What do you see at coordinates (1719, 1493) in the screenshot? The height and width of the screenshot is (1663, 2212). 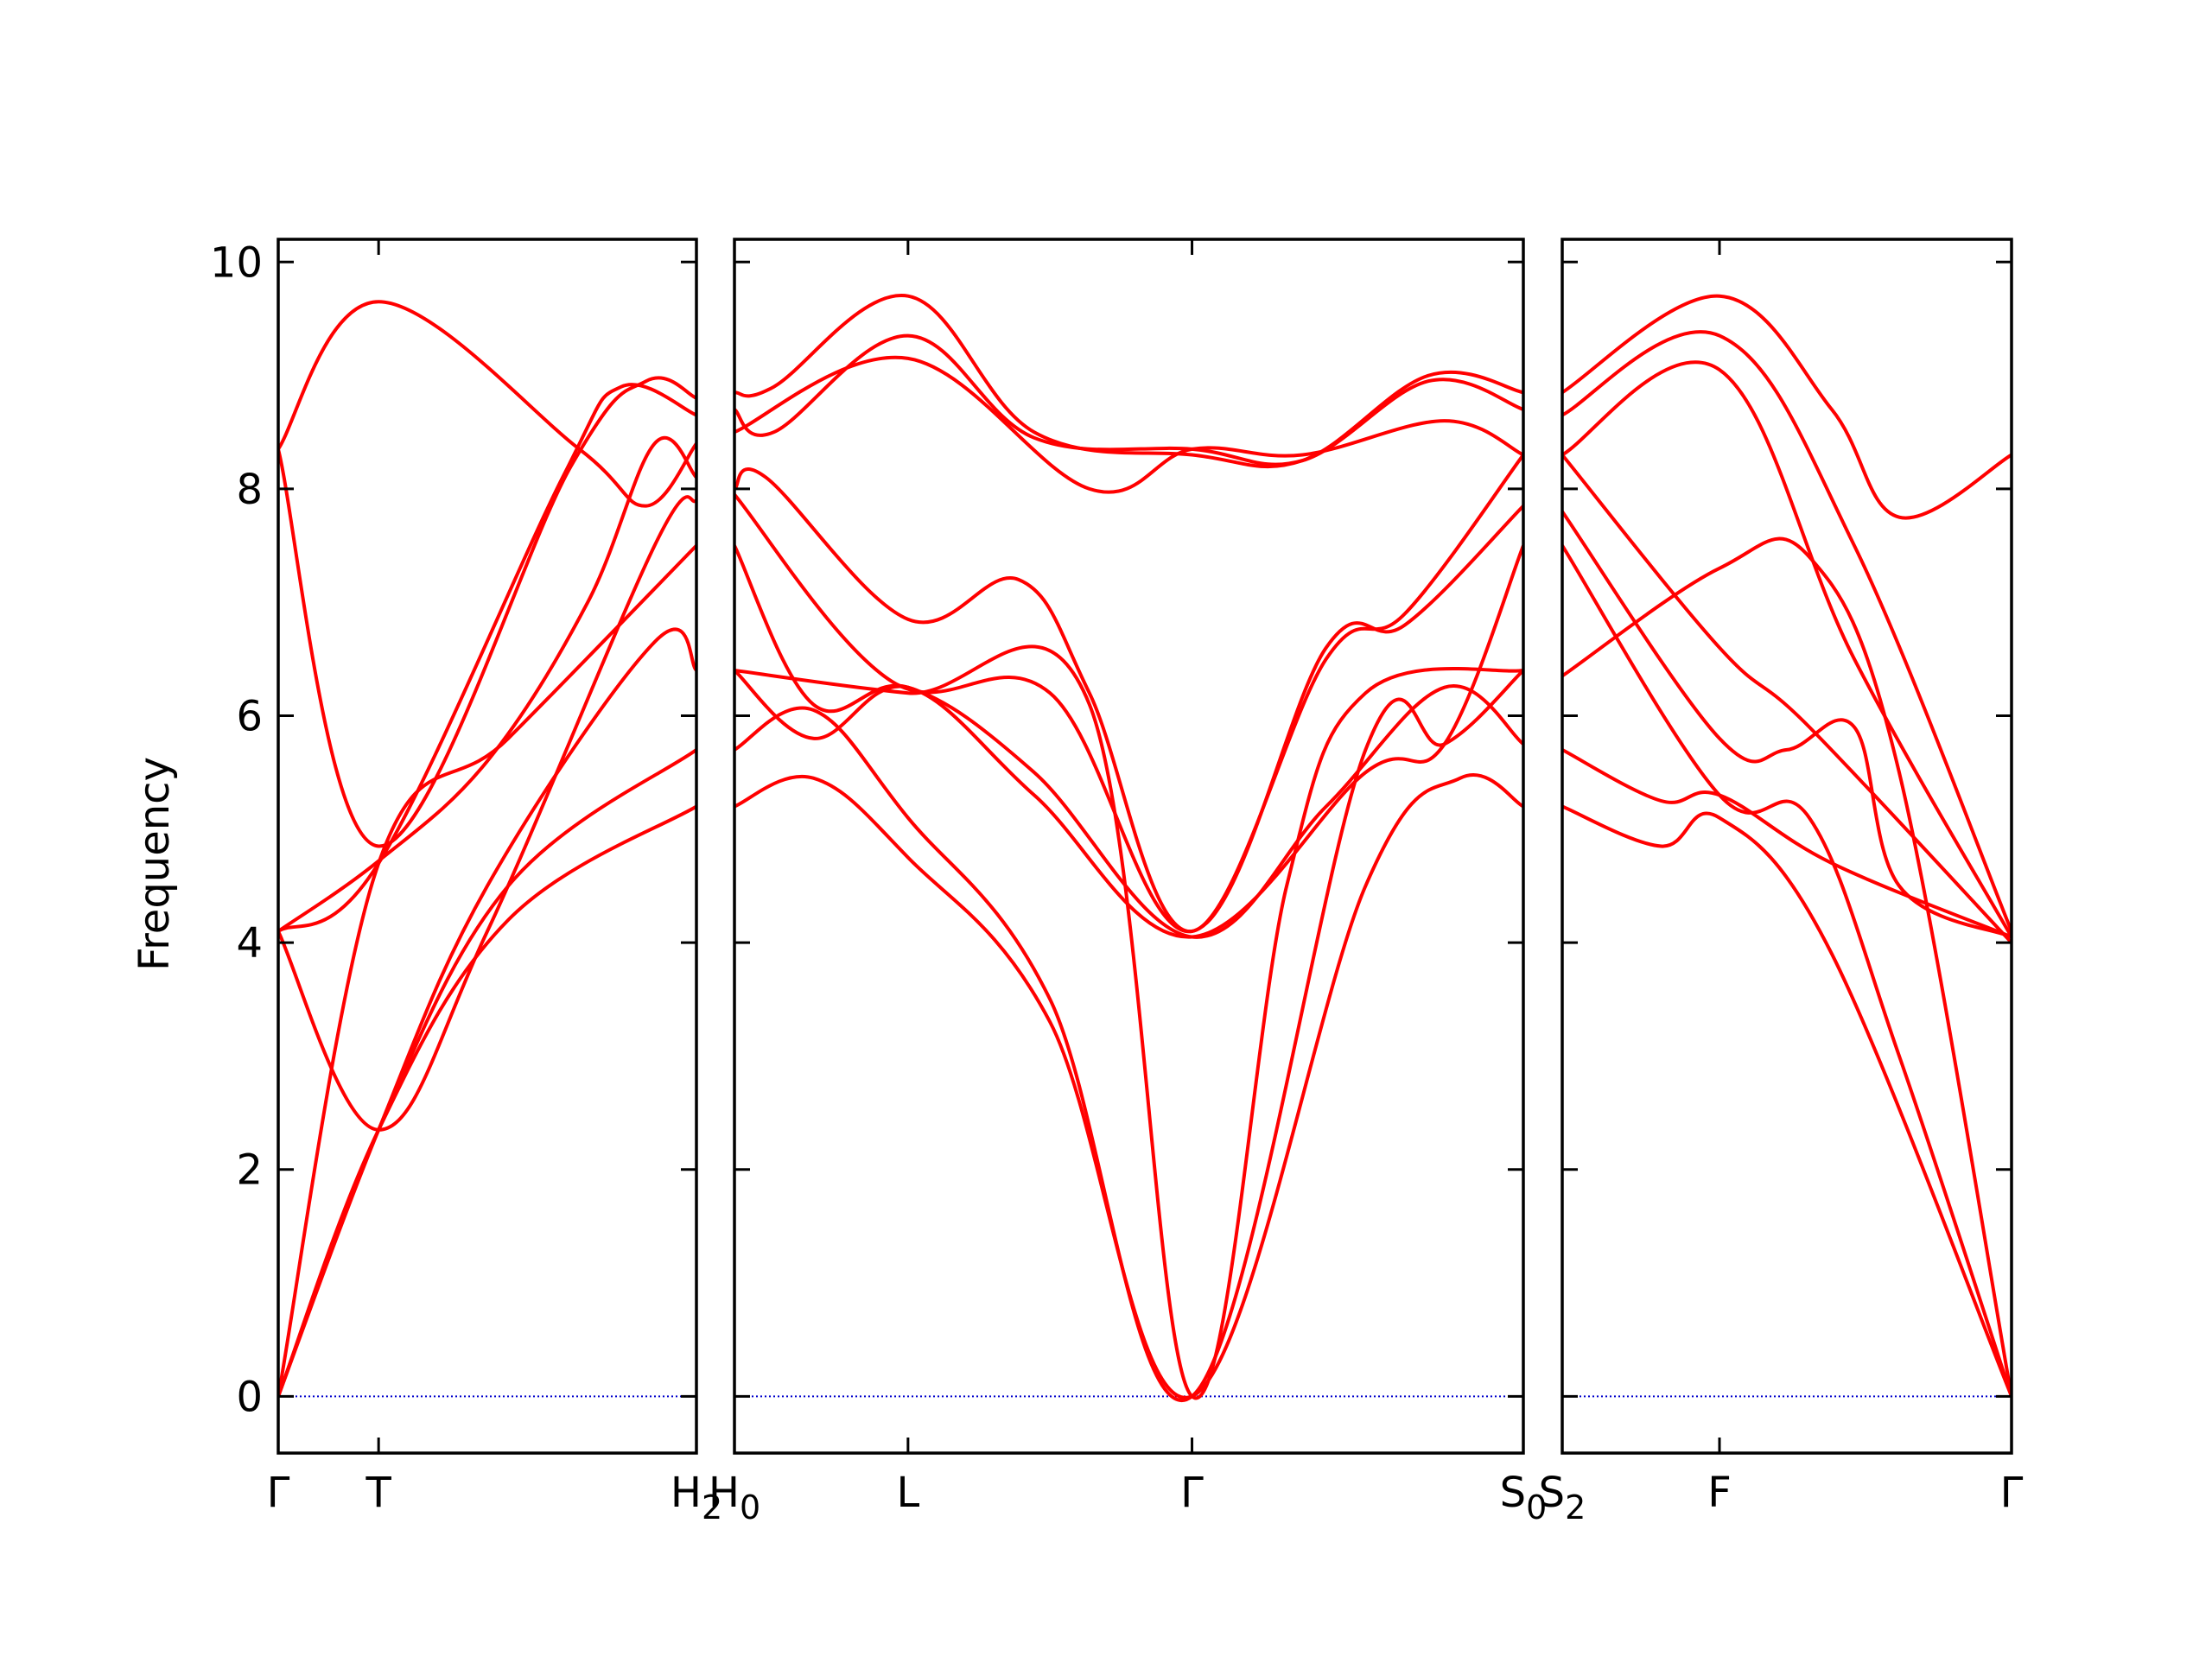 I see `x-tick-label: F` at bounding box center [1719, 1493].